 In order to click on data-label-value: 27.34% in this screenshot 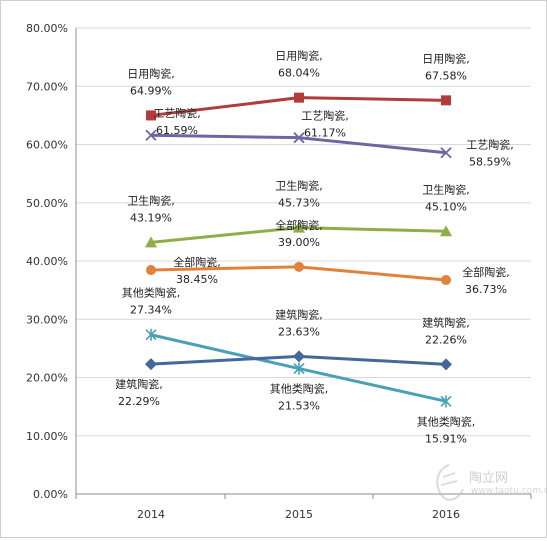, I will do `click(151, 310)`.